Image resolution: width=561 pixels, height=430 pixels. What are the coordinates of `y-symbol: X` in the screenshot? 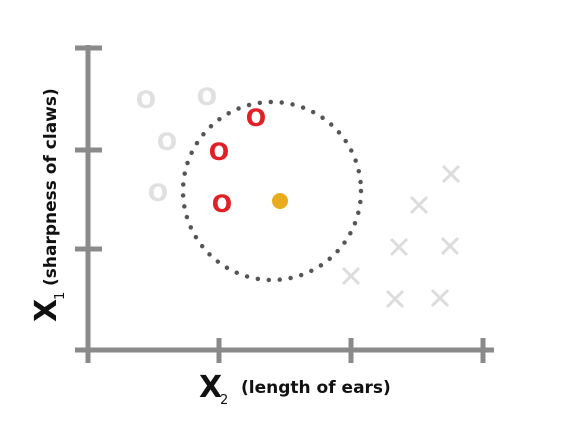 It's located at (46, 310).